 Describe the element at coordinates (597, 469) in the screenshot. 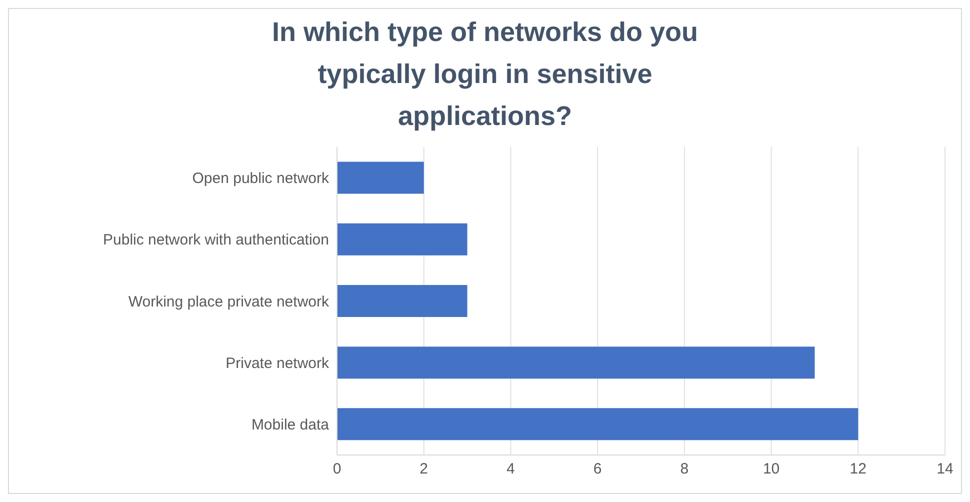

I see `x-tick-label: 6` at that location.